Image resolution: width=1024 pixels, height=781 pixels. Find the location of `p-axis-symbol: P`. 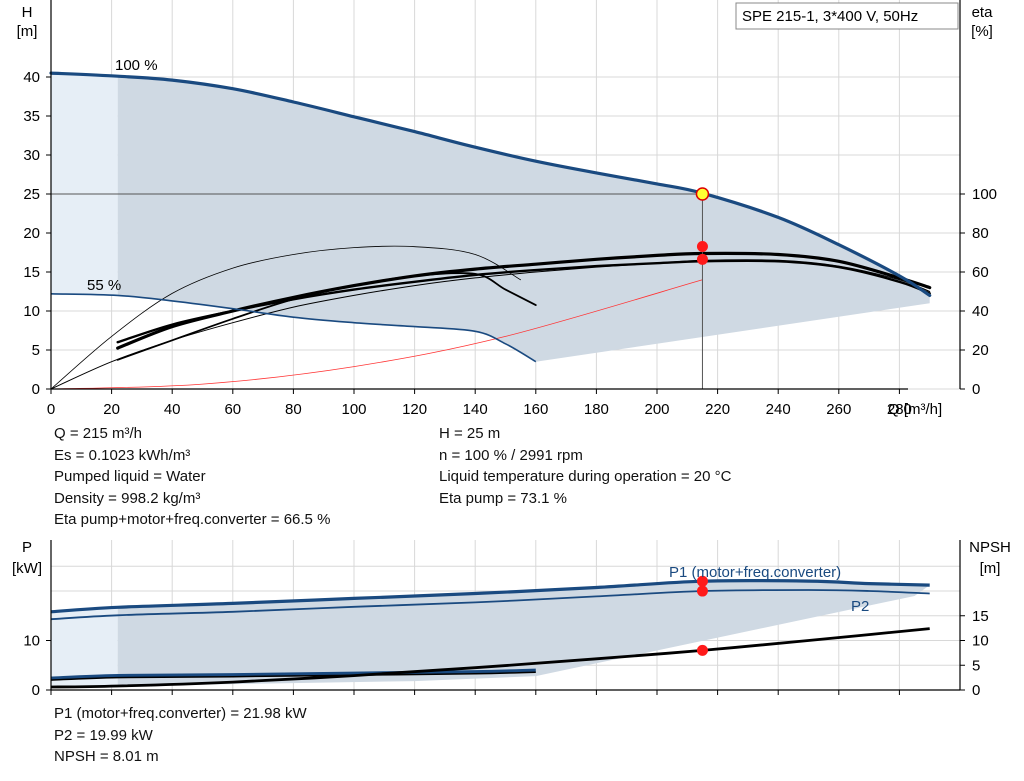

p-axis-symbol: P is located at coordinates (27, 547).